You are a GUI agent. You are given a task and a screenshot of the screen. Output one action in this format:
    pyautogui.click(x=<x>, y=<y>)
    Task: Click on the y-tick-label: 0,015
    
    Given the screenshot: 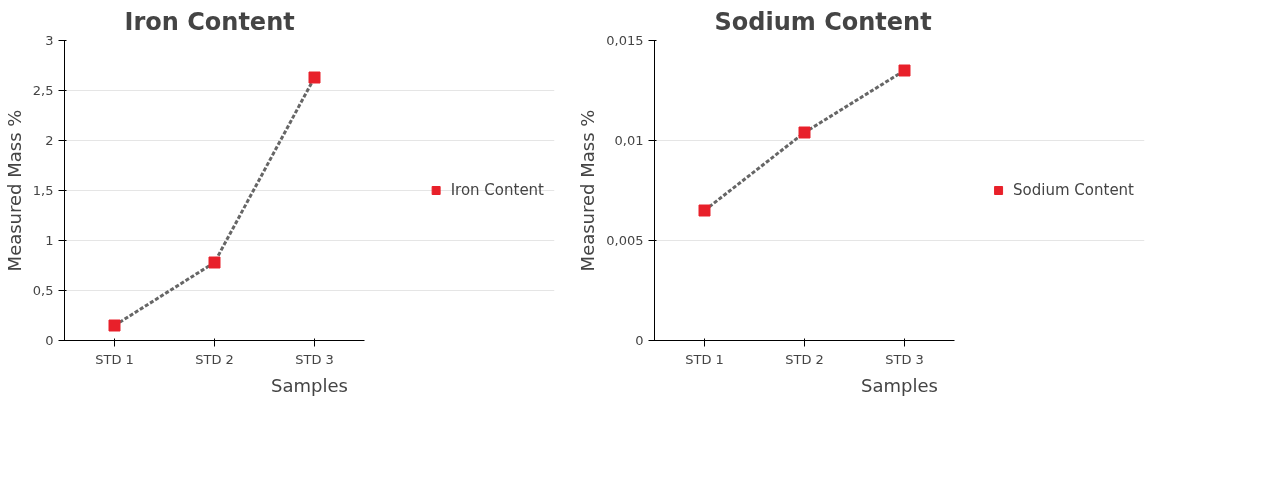 What is the action you would take?
    pyautogui.click(x=625, y=40)
    